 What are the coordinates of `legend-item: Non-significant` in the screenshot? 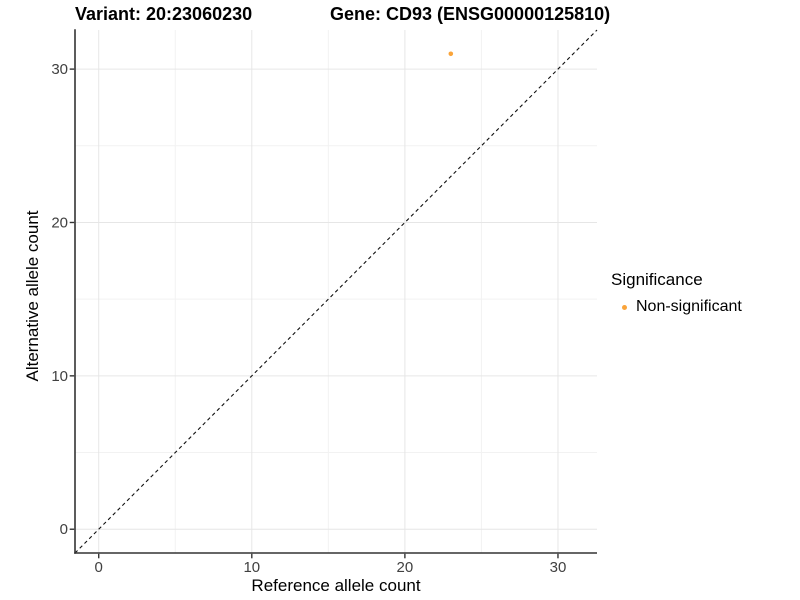 It's located at (676, 307).